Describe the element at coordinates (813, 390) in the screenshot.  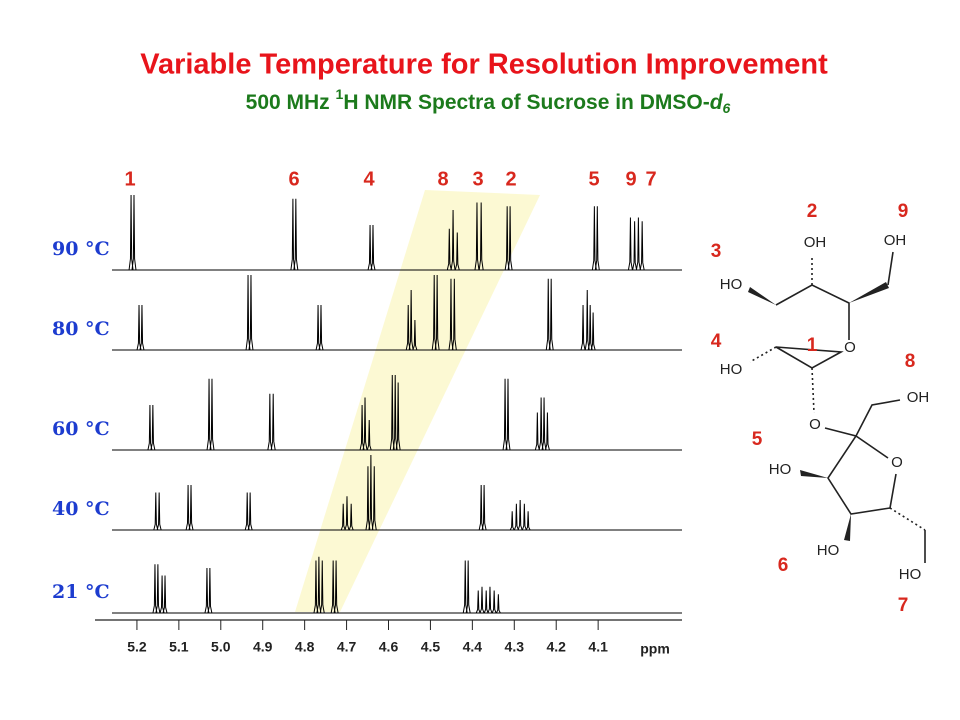
I see `hash-bond` at that location.